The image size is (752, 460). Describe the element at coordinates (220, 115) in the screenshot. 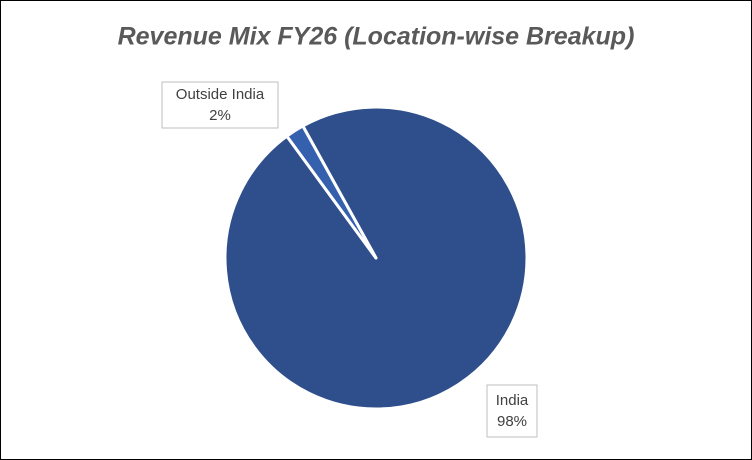

I see `data-label-value: 2%` at that location.